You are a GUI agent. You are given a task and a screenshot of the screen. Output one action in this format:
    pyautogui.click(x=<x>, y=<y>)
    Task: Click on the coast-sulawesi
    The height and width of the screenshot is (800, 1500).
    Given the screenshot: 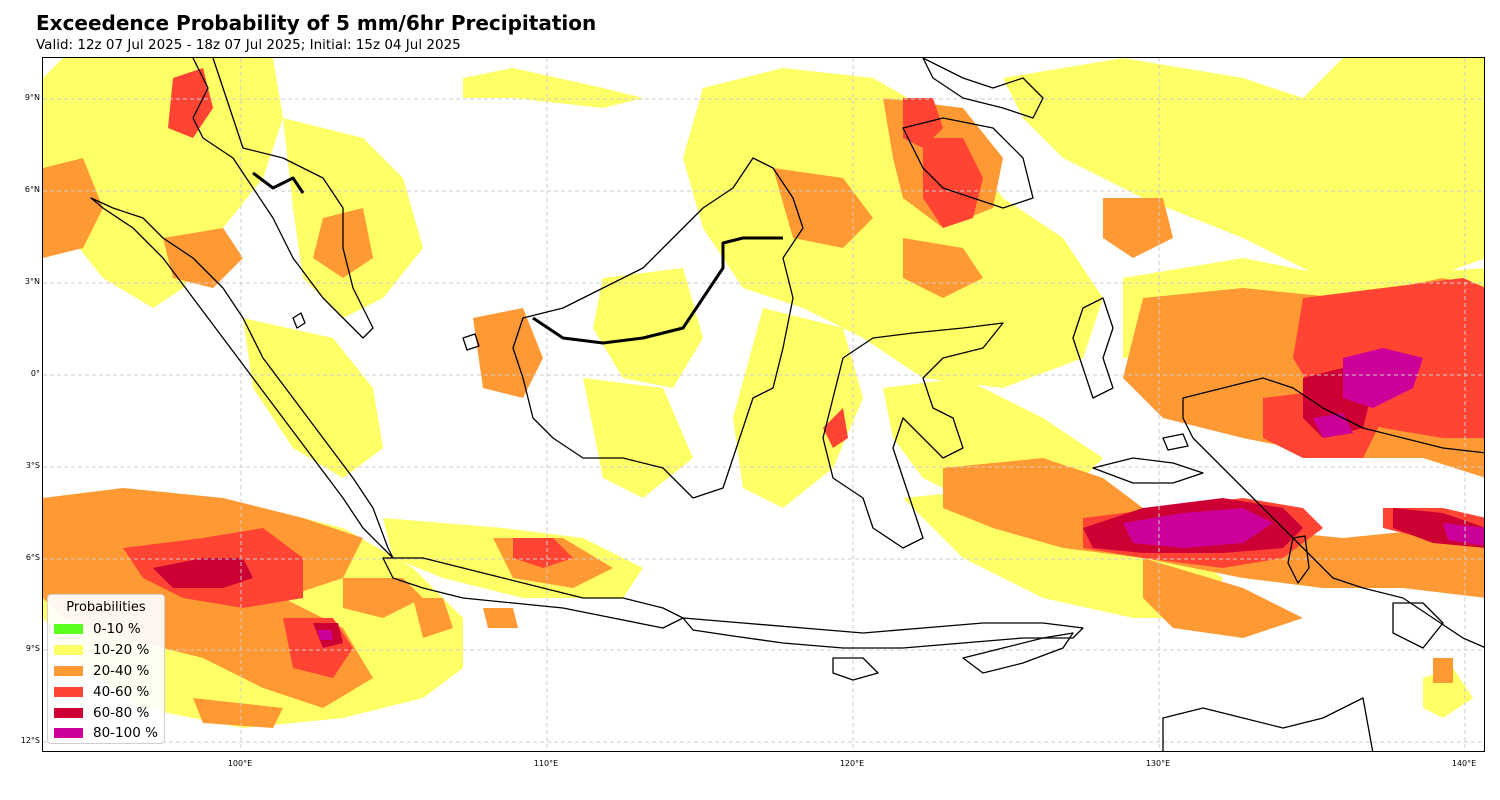 What is the action you would take?
    pyautogui.click(x=913, y=435)
    